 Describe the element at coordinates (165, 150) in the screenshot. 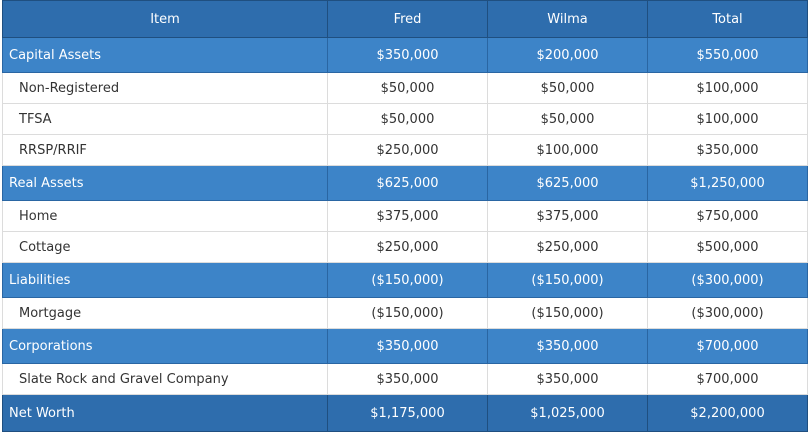

I see `row-label: RRSP/RRIF` at that location.